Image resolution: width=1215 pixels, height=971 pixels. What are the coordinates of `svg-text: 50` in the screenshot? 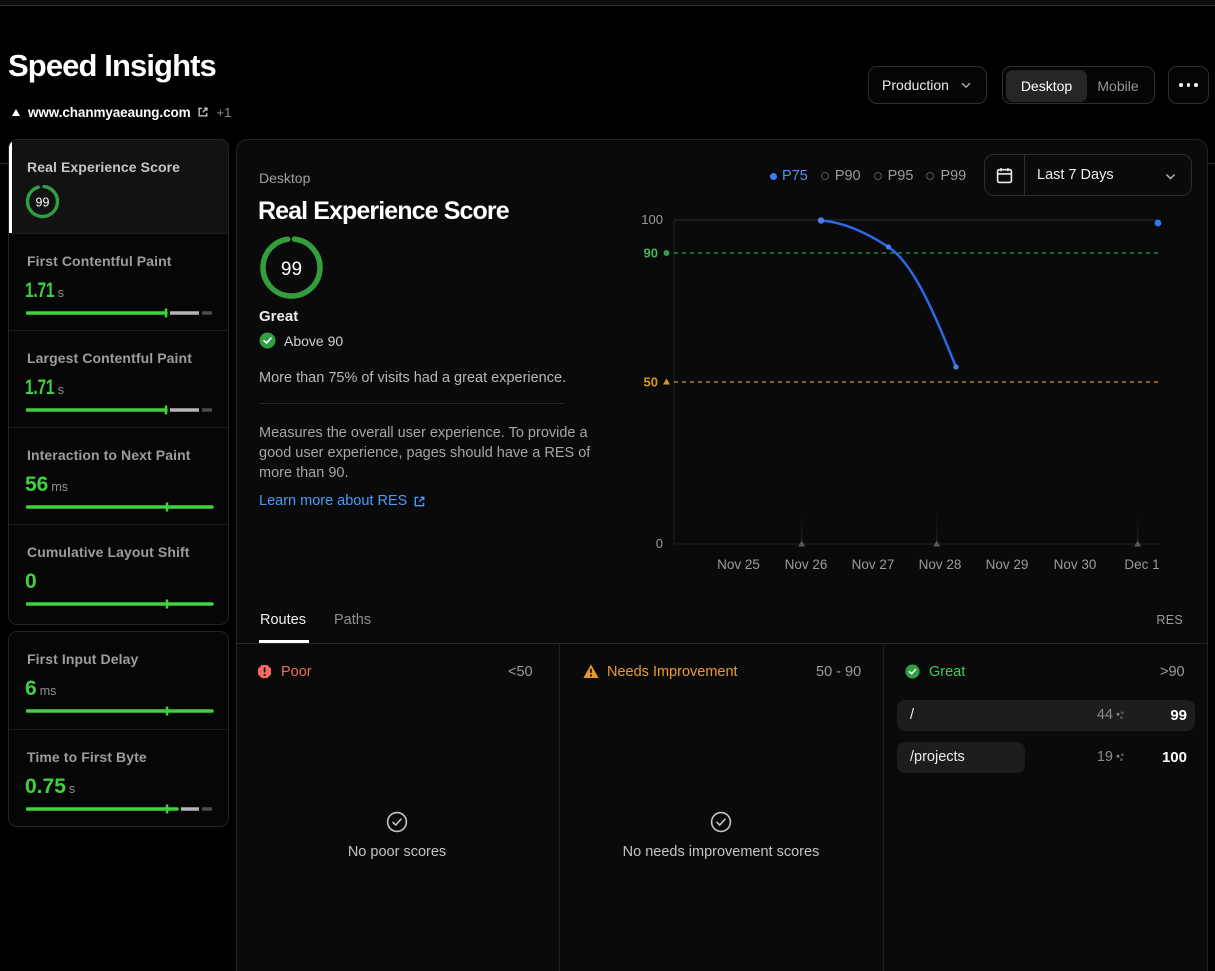 It's located at (651, 382).